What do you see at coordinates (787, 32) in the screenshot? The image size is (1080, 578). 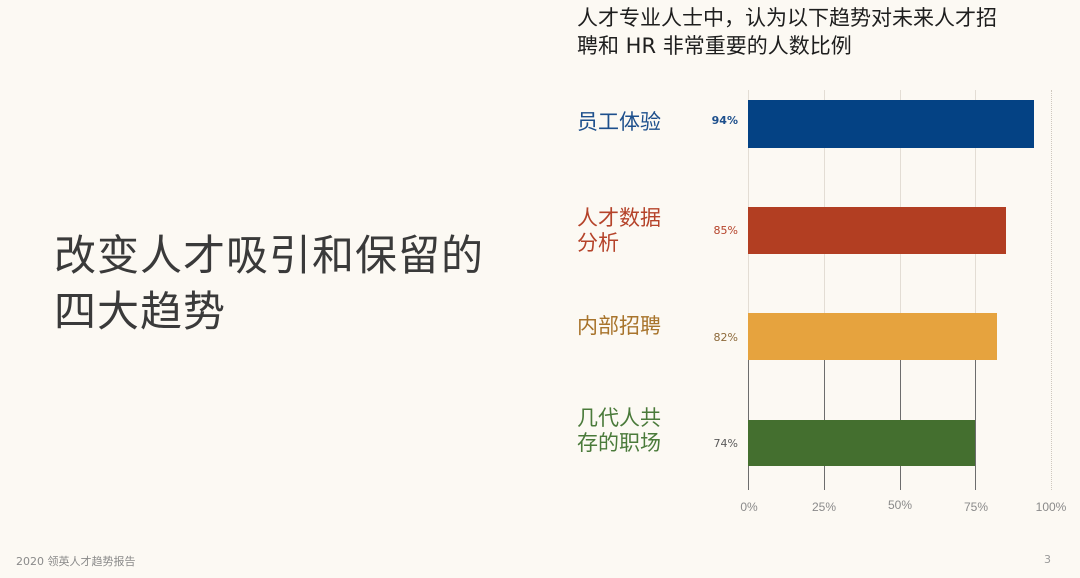 I see `chart-title: 人才专业人士中，认为以下趋势对未来人才招聘和 HR 非常重要的人数比例` at bounding box center [787, 32].